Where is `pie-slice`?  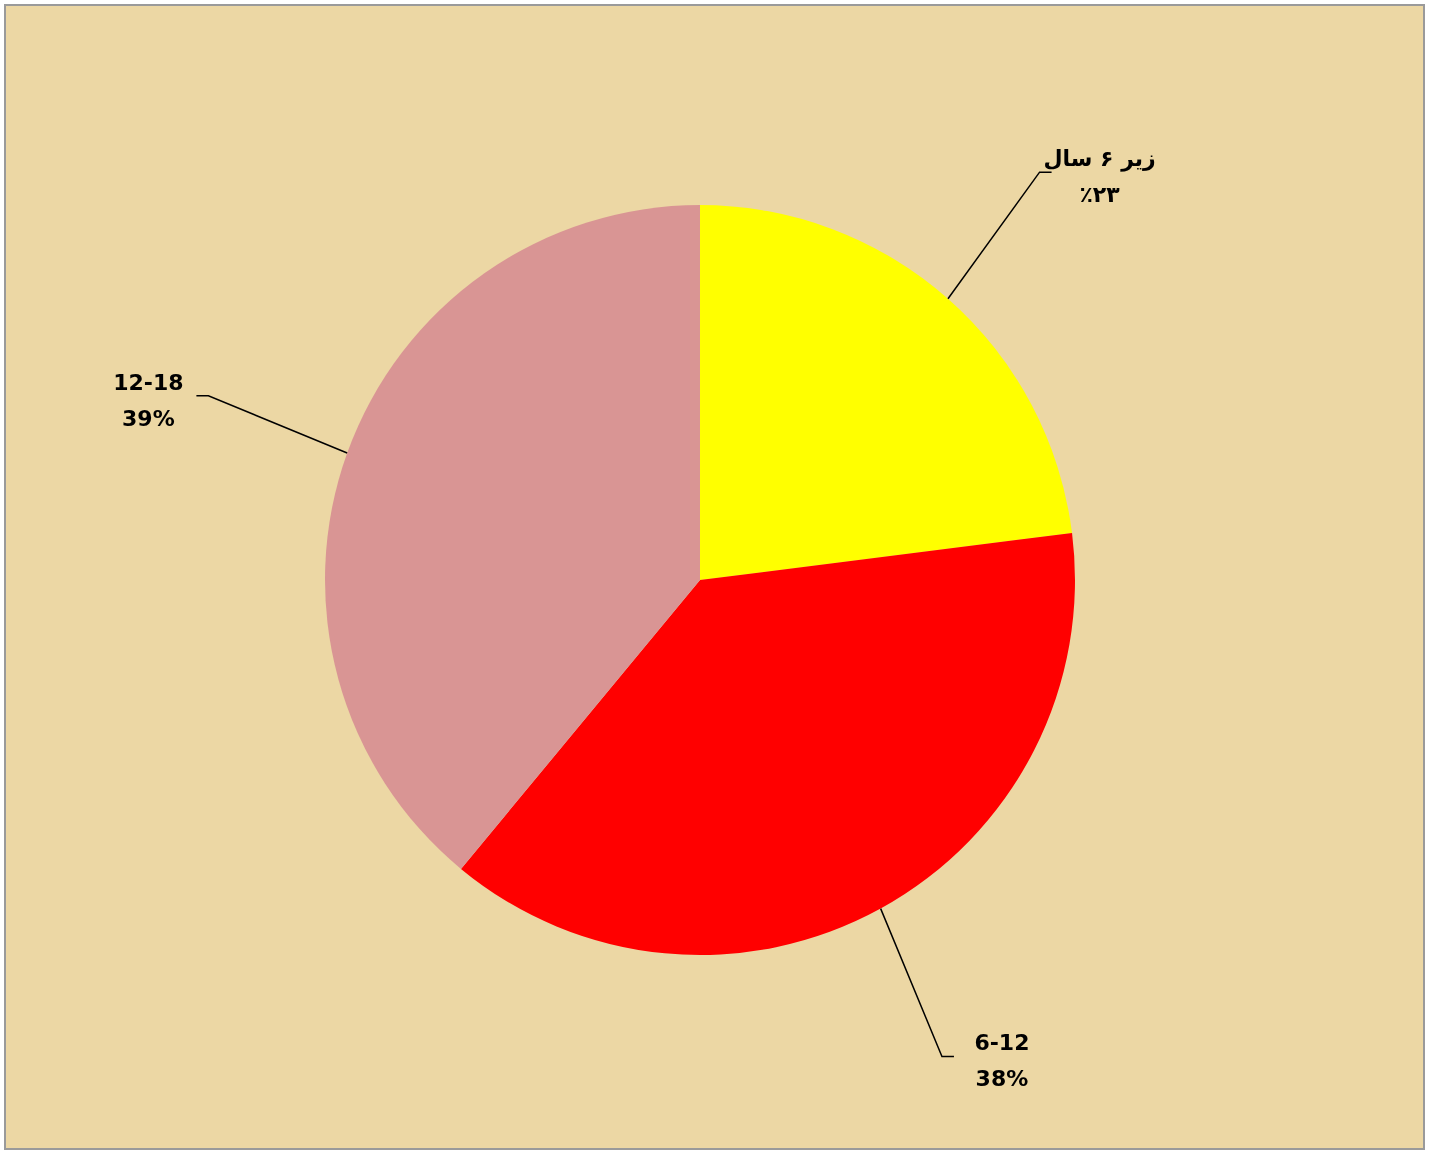
pie-slice is located at coordinates (886, 392).